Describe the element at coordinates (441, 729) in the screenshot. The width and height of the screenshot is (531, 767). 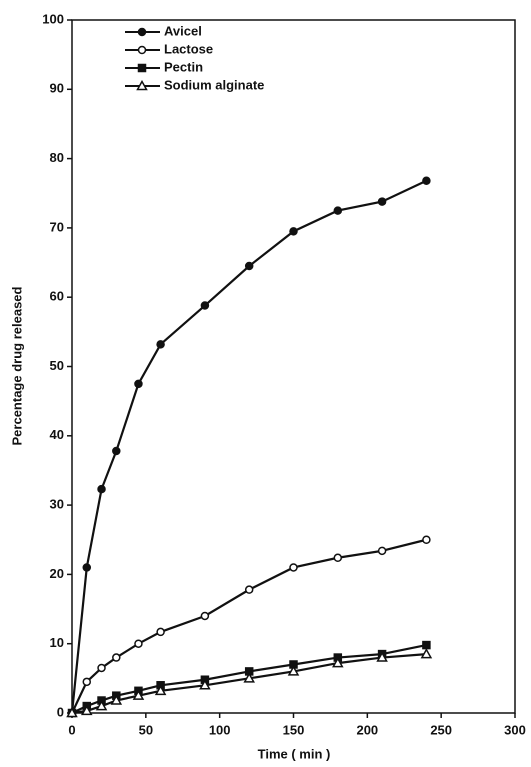
I see `x-tick-label: 250` at that location.